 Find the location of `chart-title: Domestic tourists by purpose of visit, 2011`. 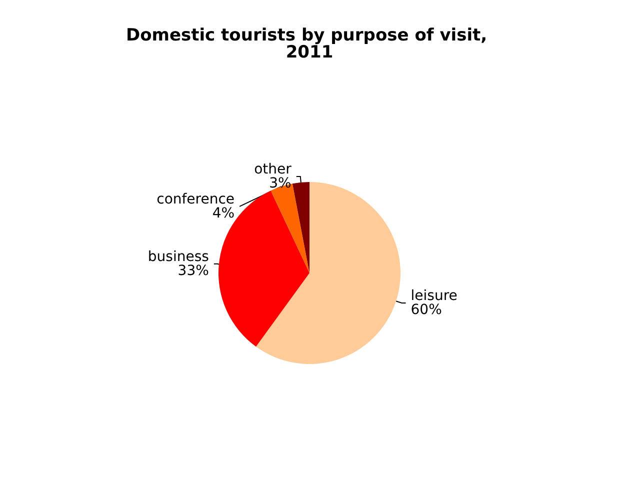

chart-title: Domestic tourists by purpose of visit, 2011 is located at coordinates (310, 44).